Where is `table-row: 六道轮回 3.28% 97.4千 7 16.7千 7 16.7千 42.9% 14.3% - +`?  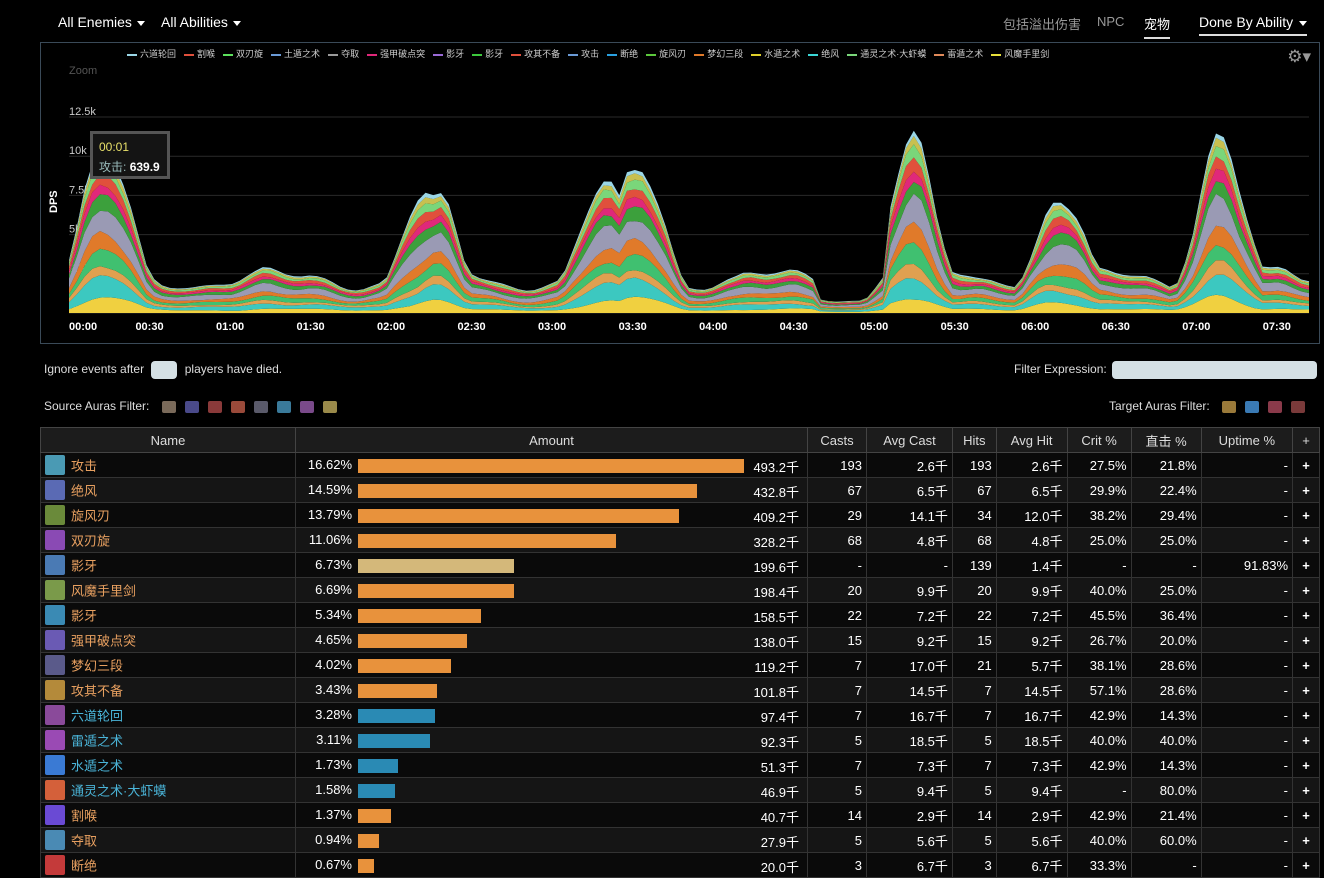 table-row: 六道轮回 3.28% 97.4千 7 16.7千 7 16.7千 42.9% 14.3% - + is located at coordinates (680, 715).